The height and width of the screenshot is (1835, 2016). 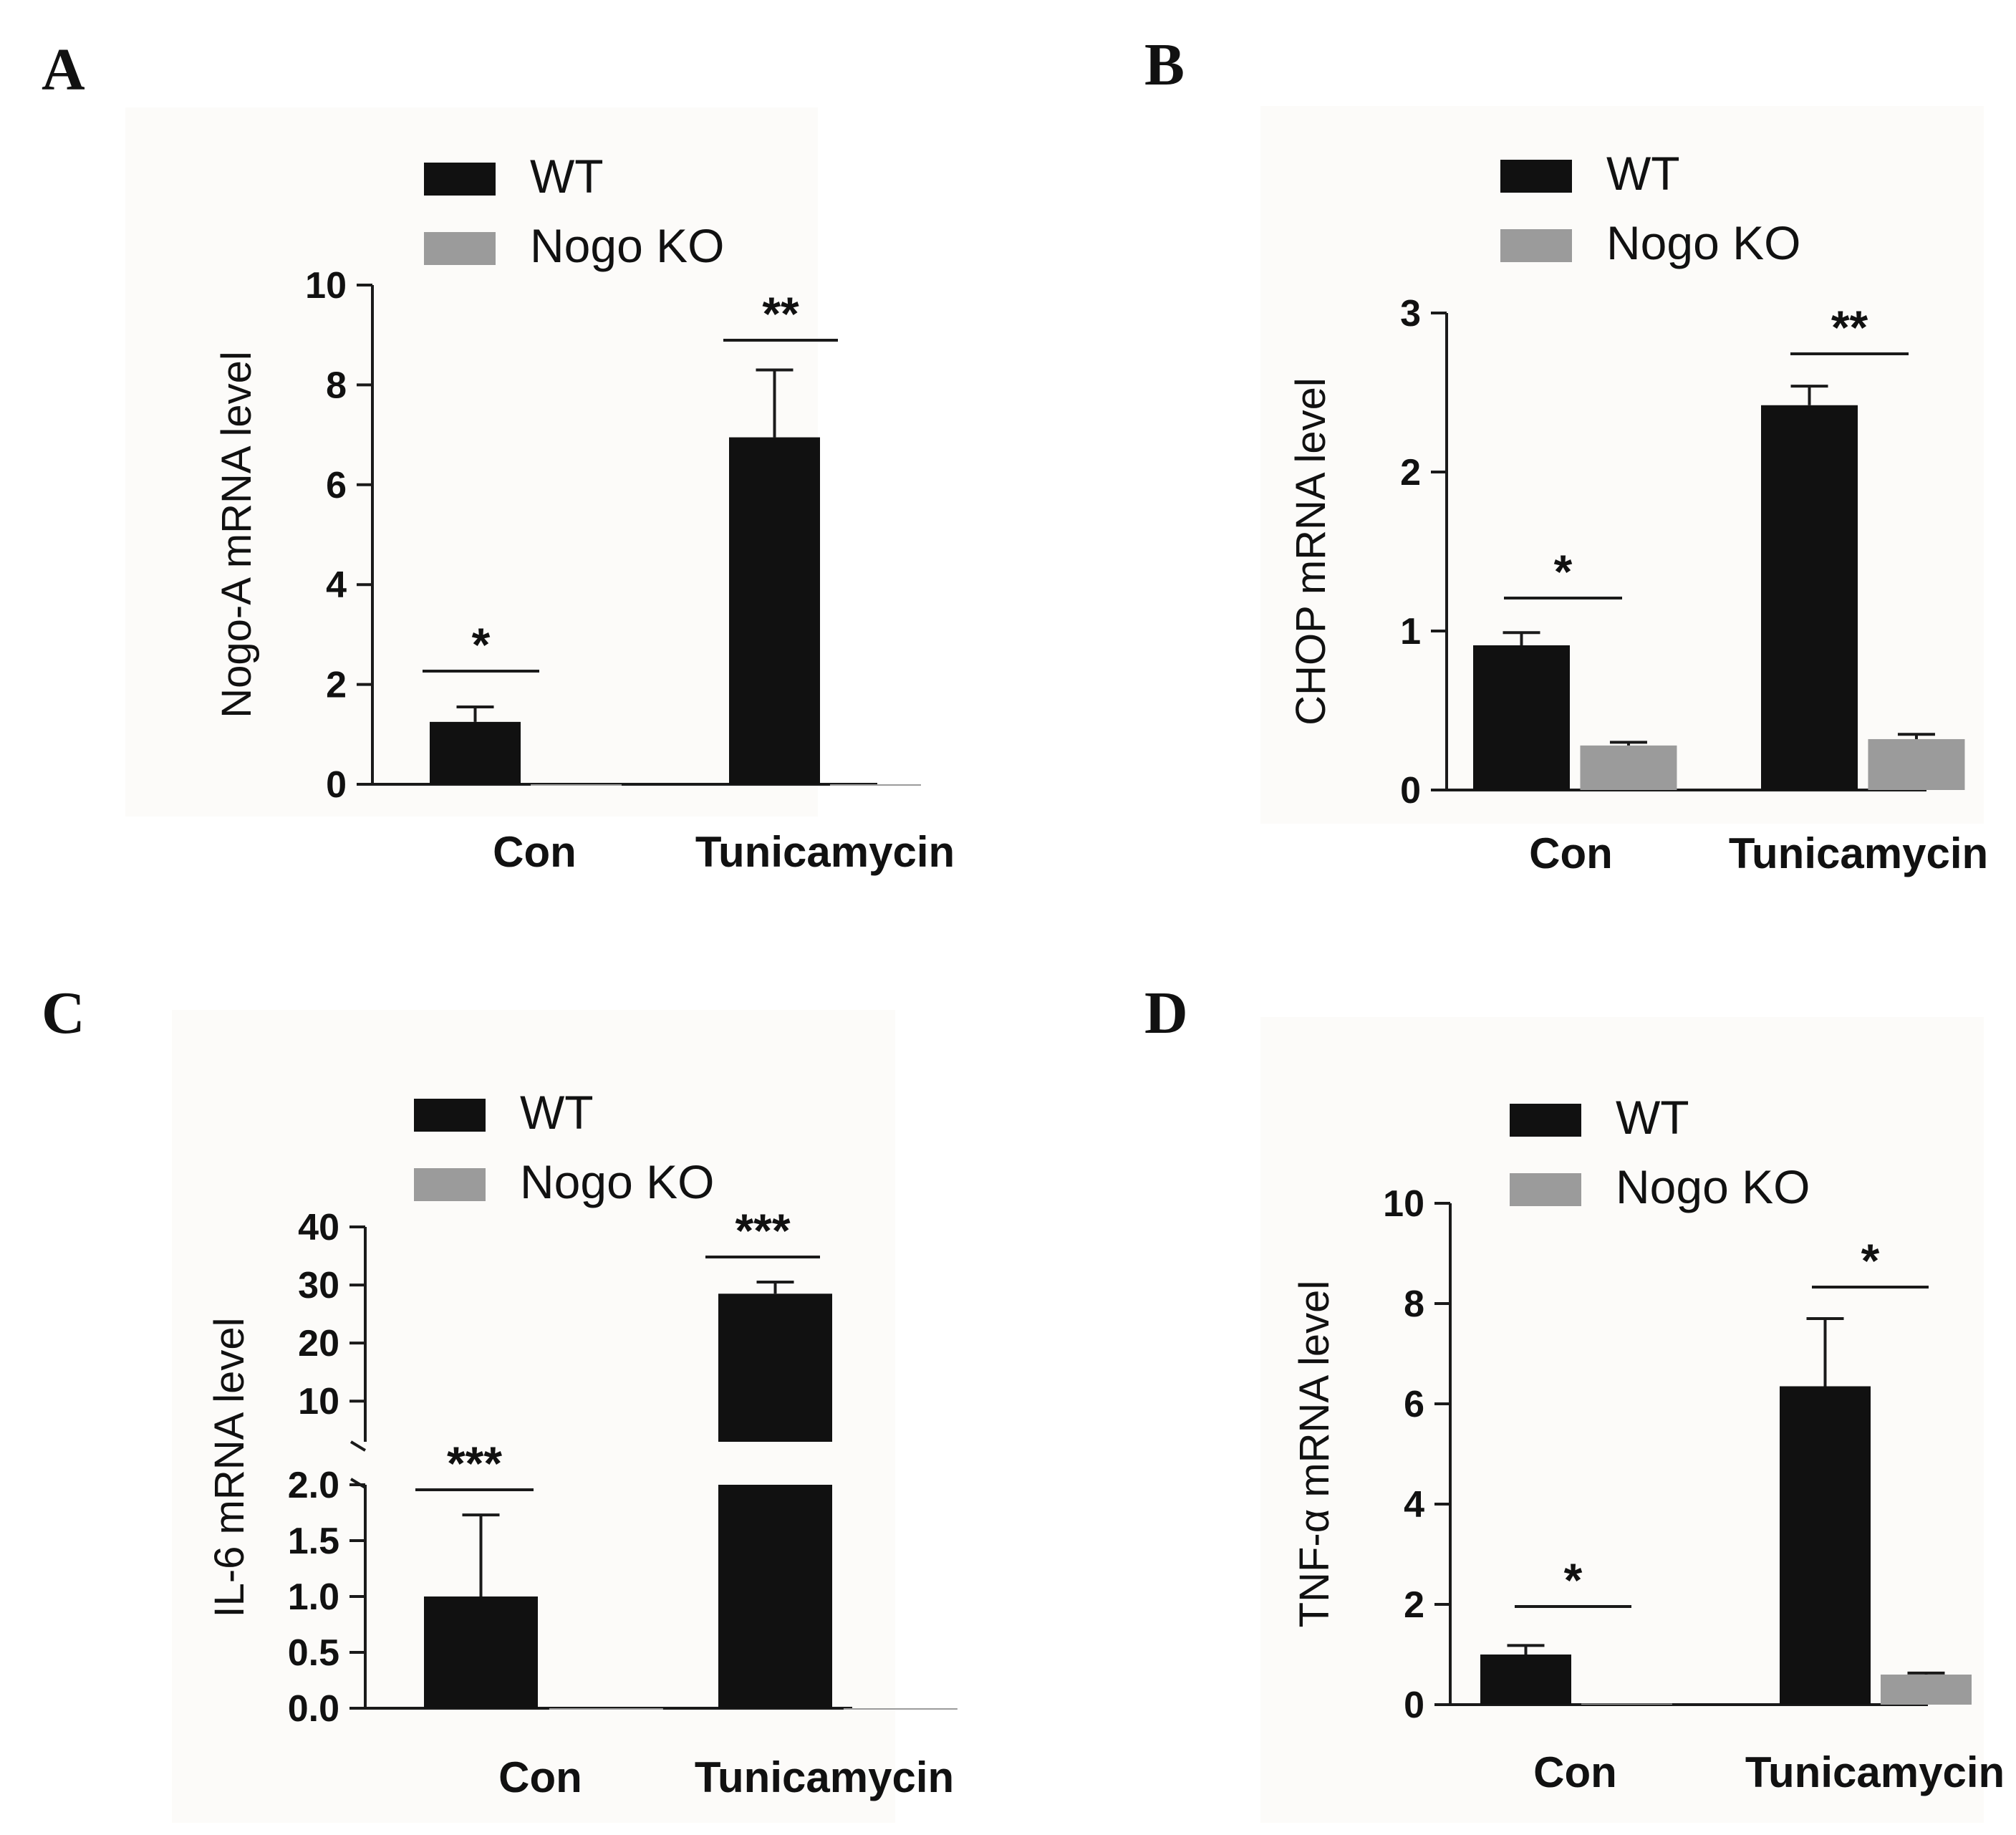 What do you see at coordinates (1311, 551) in the screenshot?
I see `y-axis-label: CHOP mRNA level` at bounding box center [1311, 551].